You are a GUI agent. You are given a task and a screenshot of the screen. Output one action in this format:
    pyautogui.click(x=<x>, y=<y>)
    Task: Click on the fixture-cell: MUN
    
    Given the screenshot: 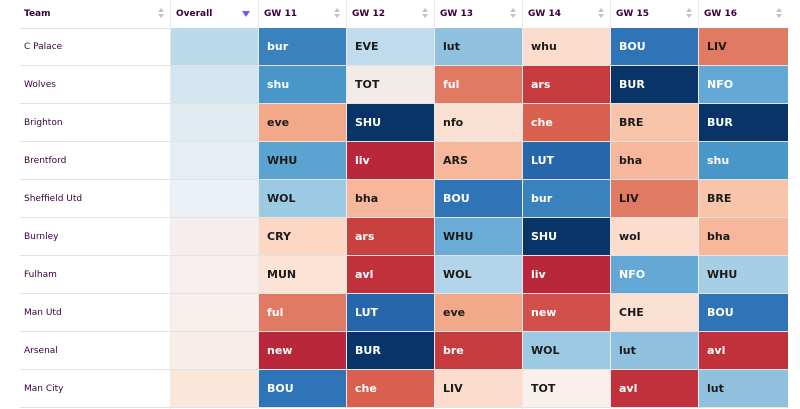 What is the action you would take?
    pyautogui.click(x=302, y=274)
    